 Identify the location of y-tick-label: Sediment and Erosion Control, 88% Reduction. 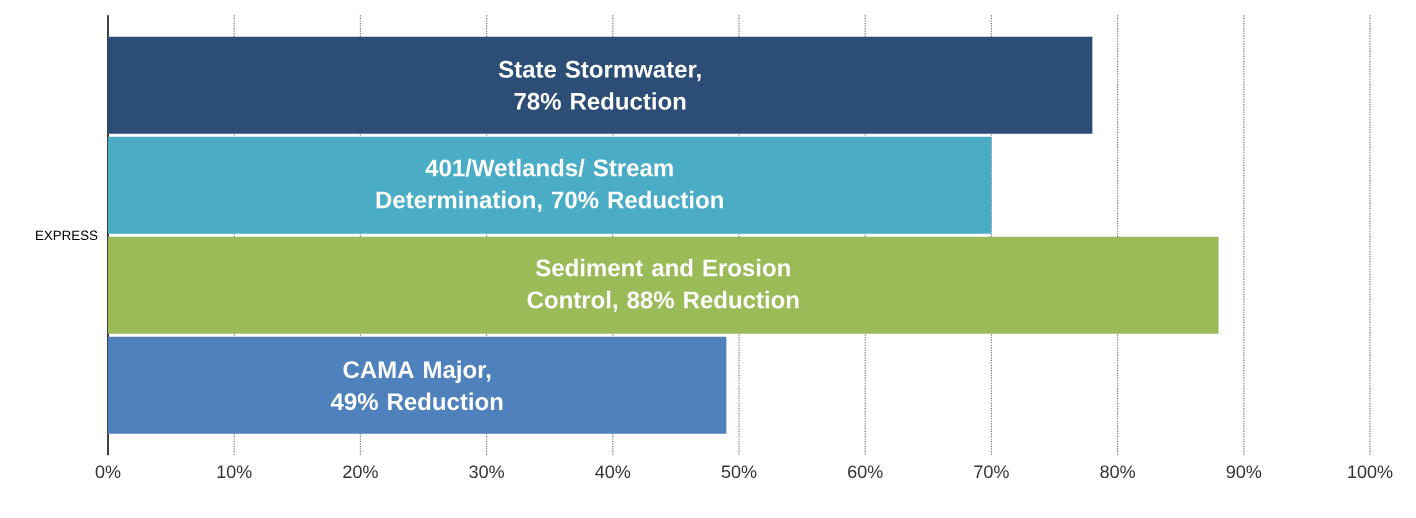
(663, 285).